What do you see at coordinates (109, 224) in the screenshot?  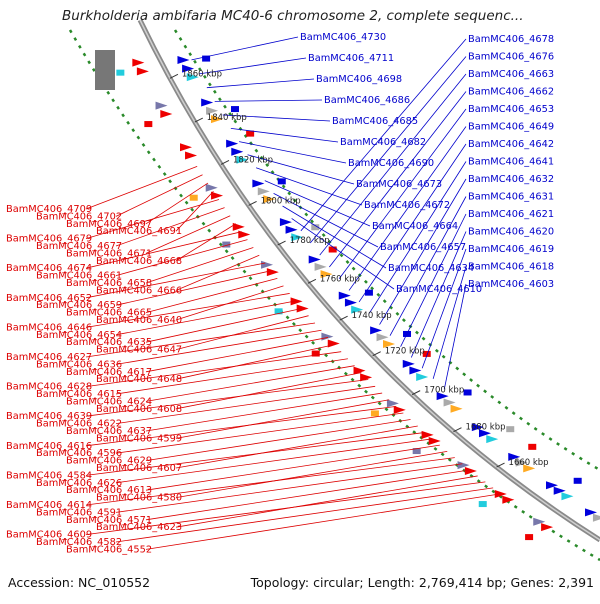 I see `gene-label: BamMC406_4697` at bounding box center [109, 224].